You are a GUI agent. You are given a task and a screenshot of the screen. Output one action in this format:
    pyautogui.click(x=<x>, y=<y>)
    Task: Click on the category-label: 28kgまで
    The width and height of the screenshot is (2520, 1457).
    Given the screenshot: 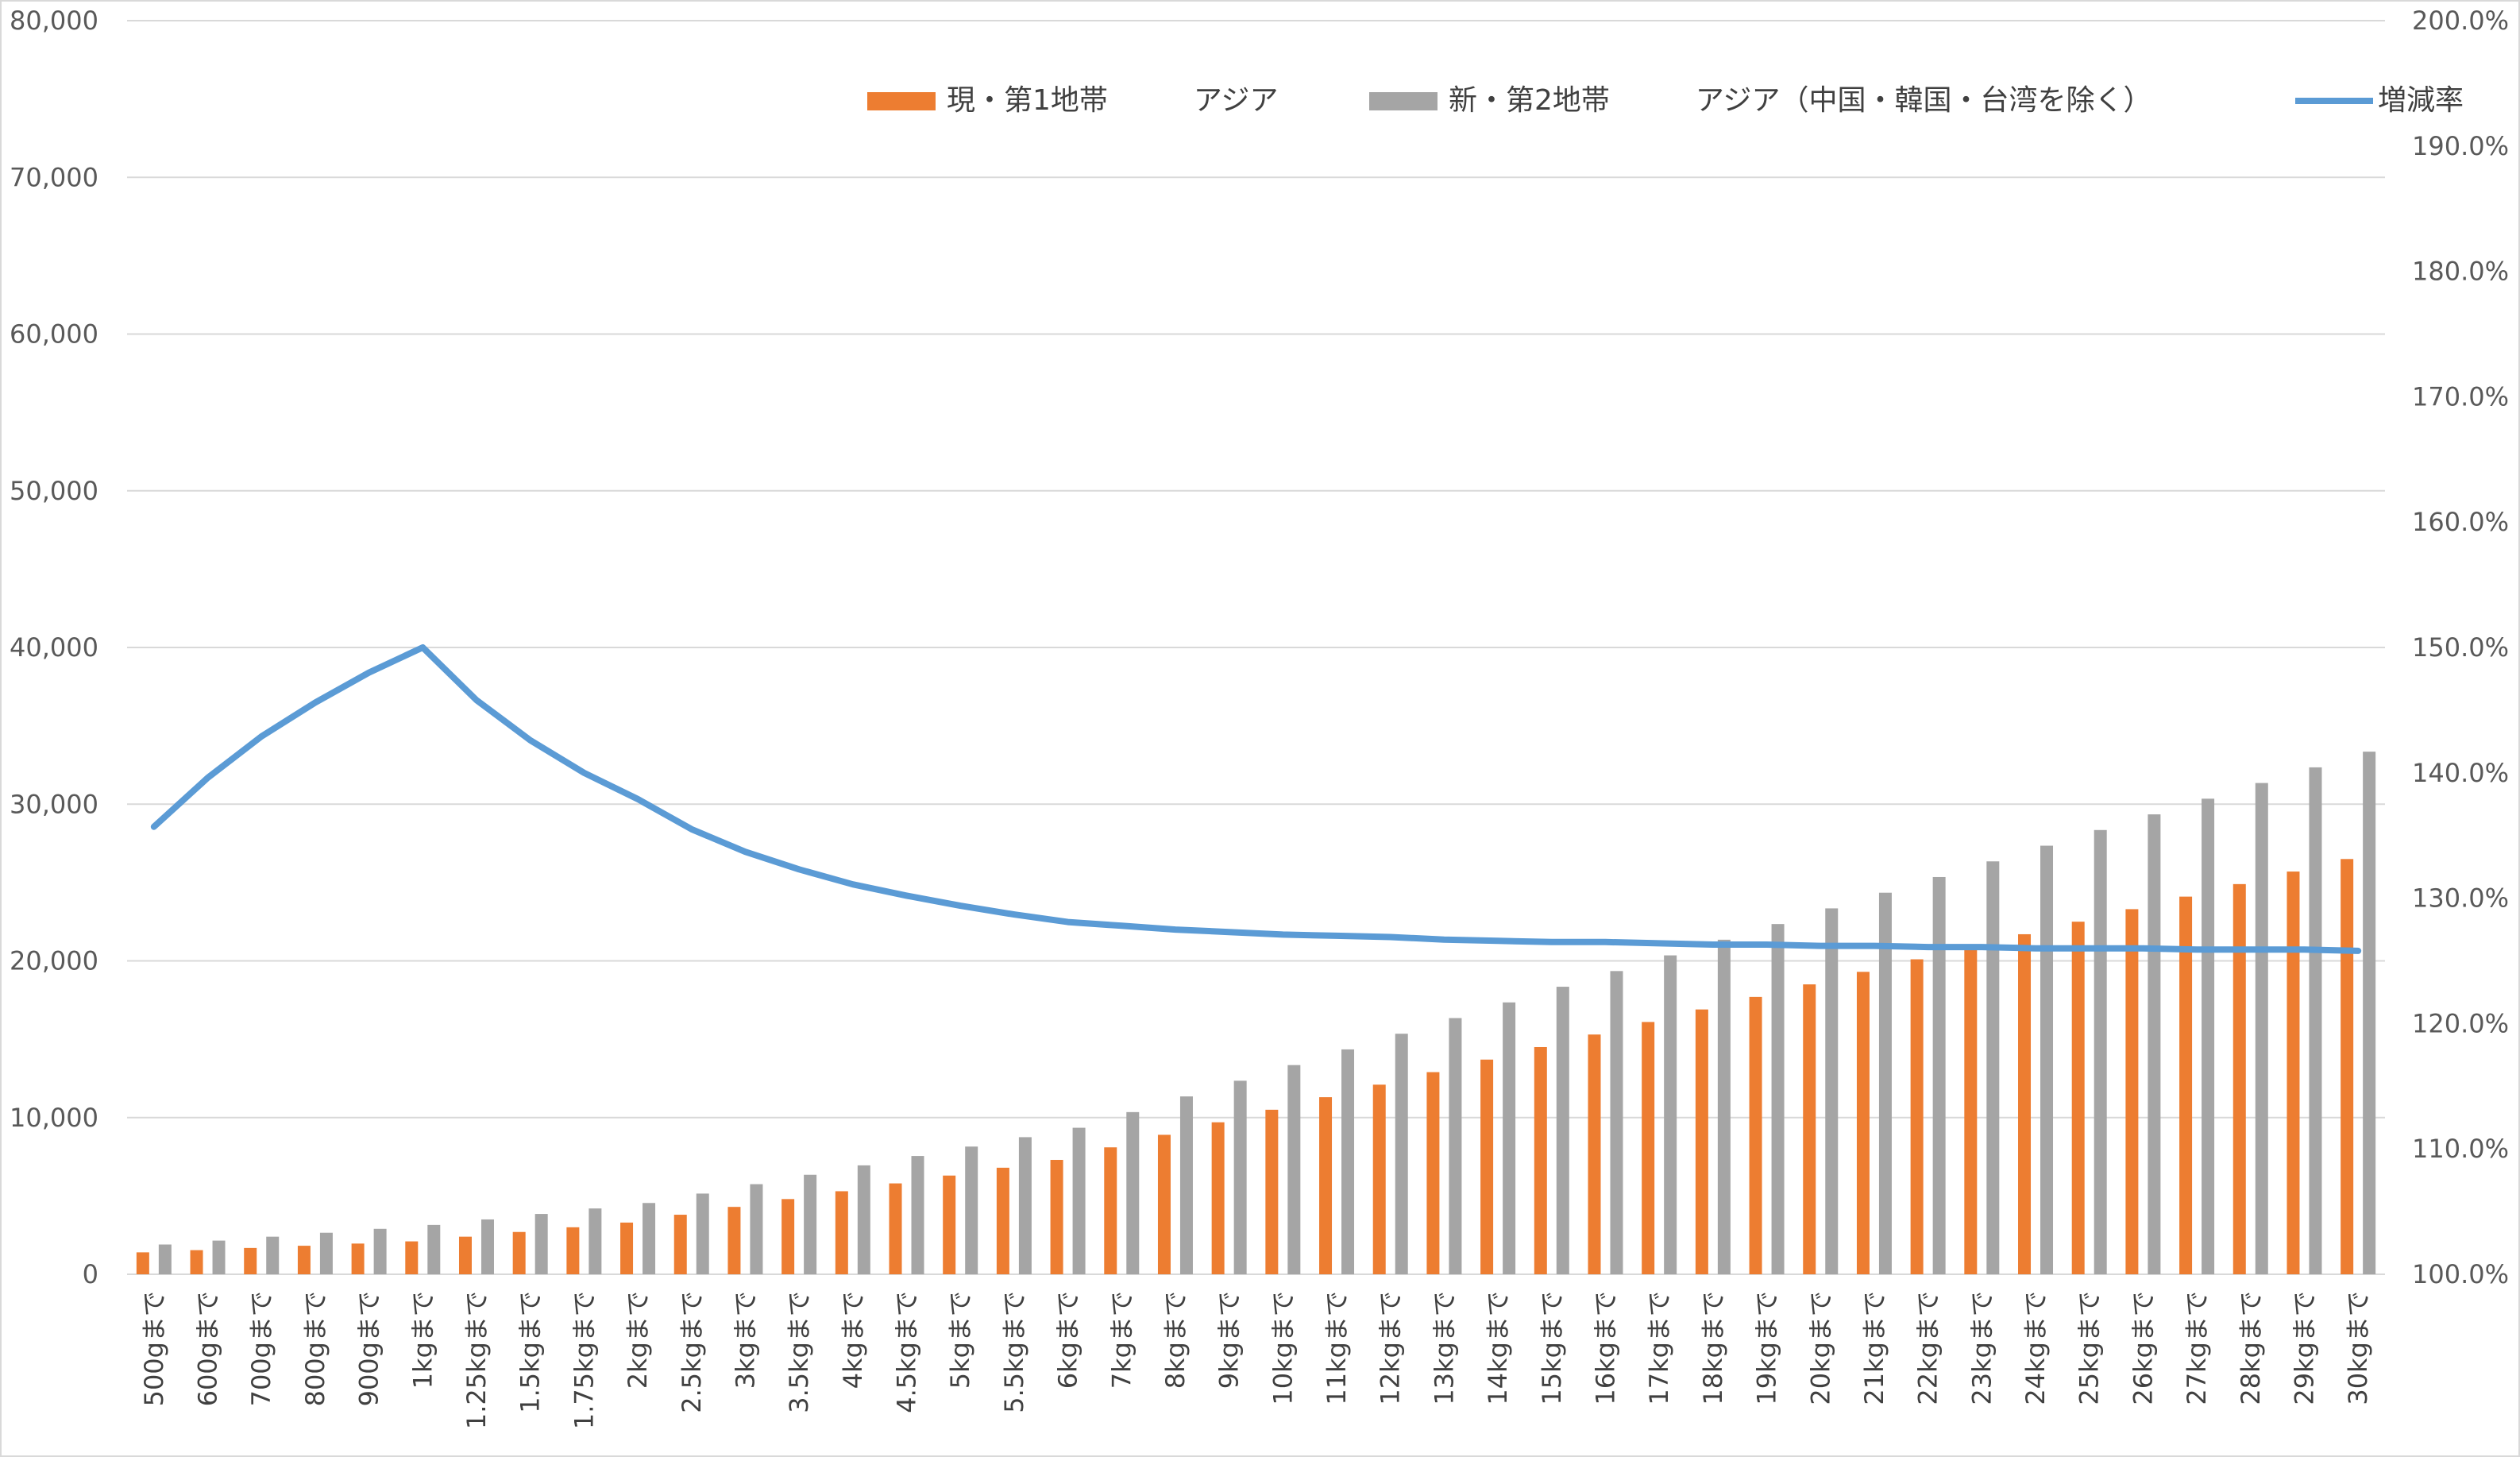 What is the action you would take?
    pyautogui.click(x=2251, y=1348)
    